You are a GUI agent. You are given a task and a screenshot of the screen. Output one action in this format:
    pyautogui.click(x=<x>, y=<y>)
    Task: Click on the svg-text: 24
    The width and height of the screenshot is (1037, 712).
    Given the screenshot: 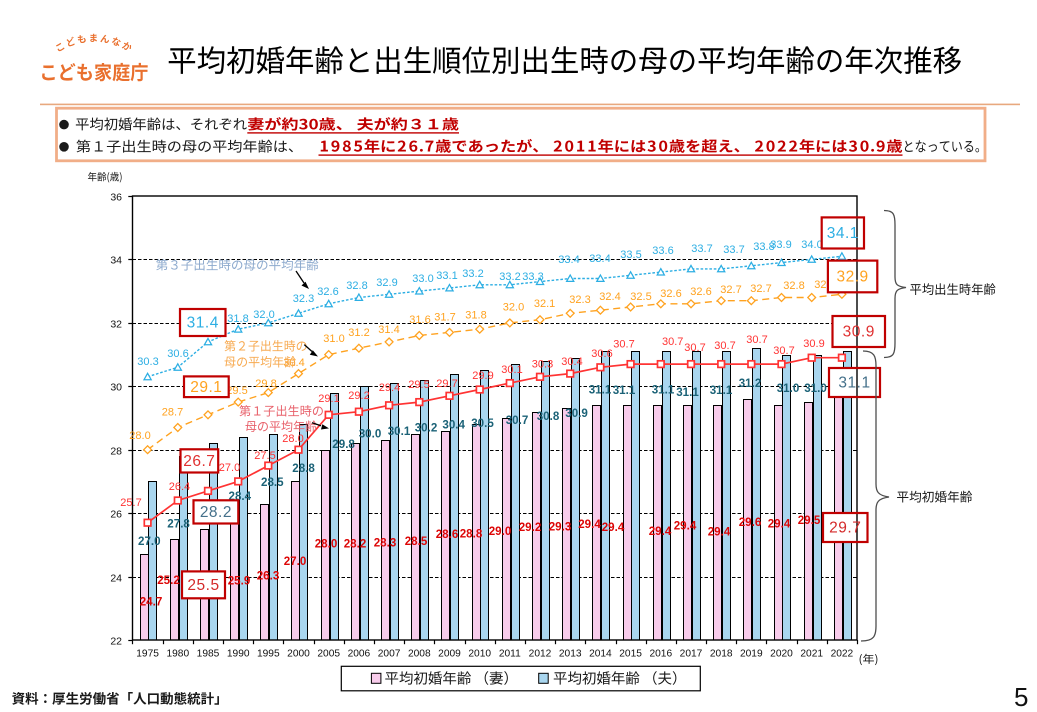 What is the action you would take?
    pyautogui.click(x=116, y=579)
    